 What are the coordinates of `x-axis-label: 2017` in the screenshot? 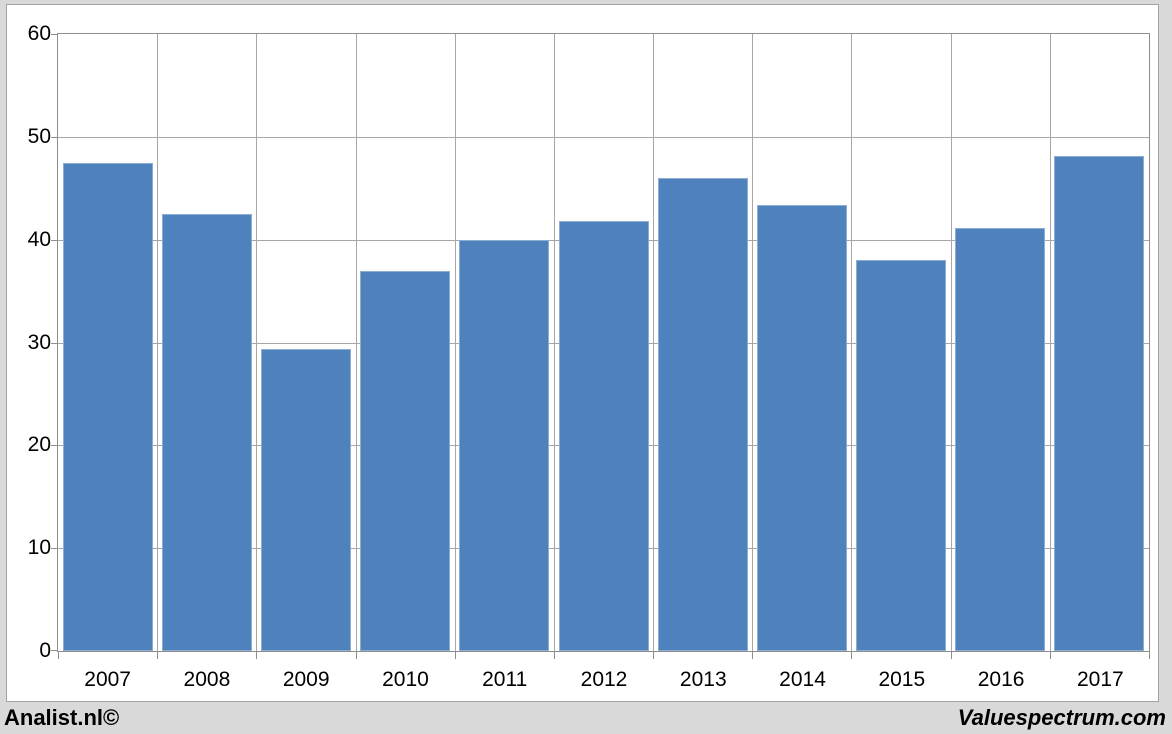 It's located at (1100, 679).